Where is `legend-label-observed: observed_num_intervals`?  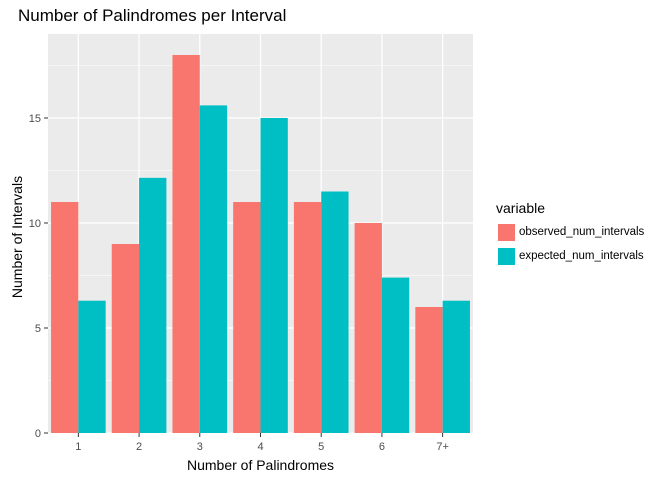 legend-label-observed: observed_num_intervals is located at coordinates (582, 232).